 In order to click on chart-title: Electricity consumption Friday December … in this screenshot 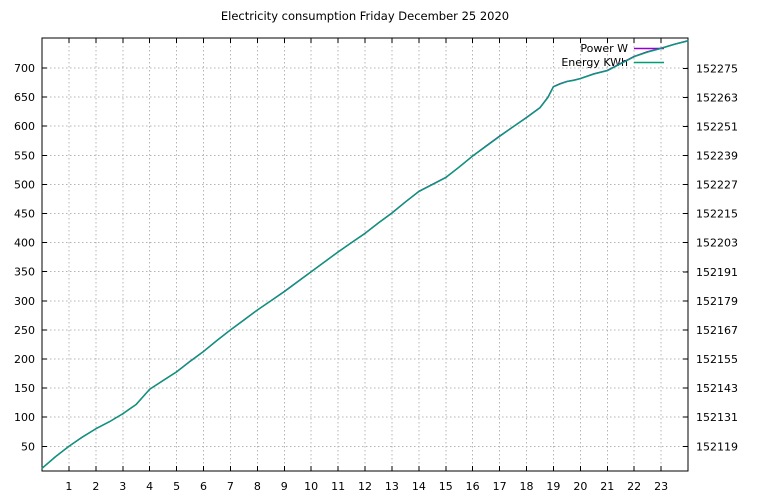, I will do `click(365, 16)`.